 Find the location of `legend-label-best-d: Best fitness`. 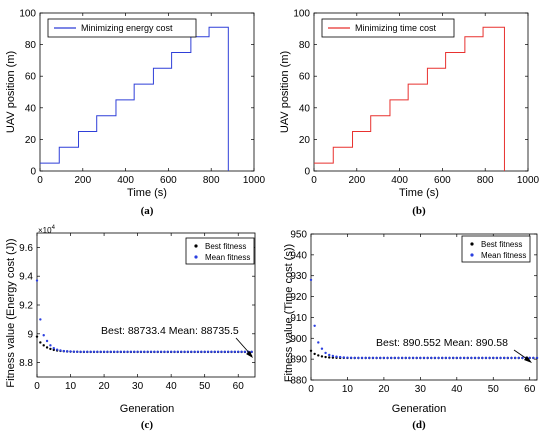

legend-label-best-d: Best fitness is located at coordinates (501, 244).